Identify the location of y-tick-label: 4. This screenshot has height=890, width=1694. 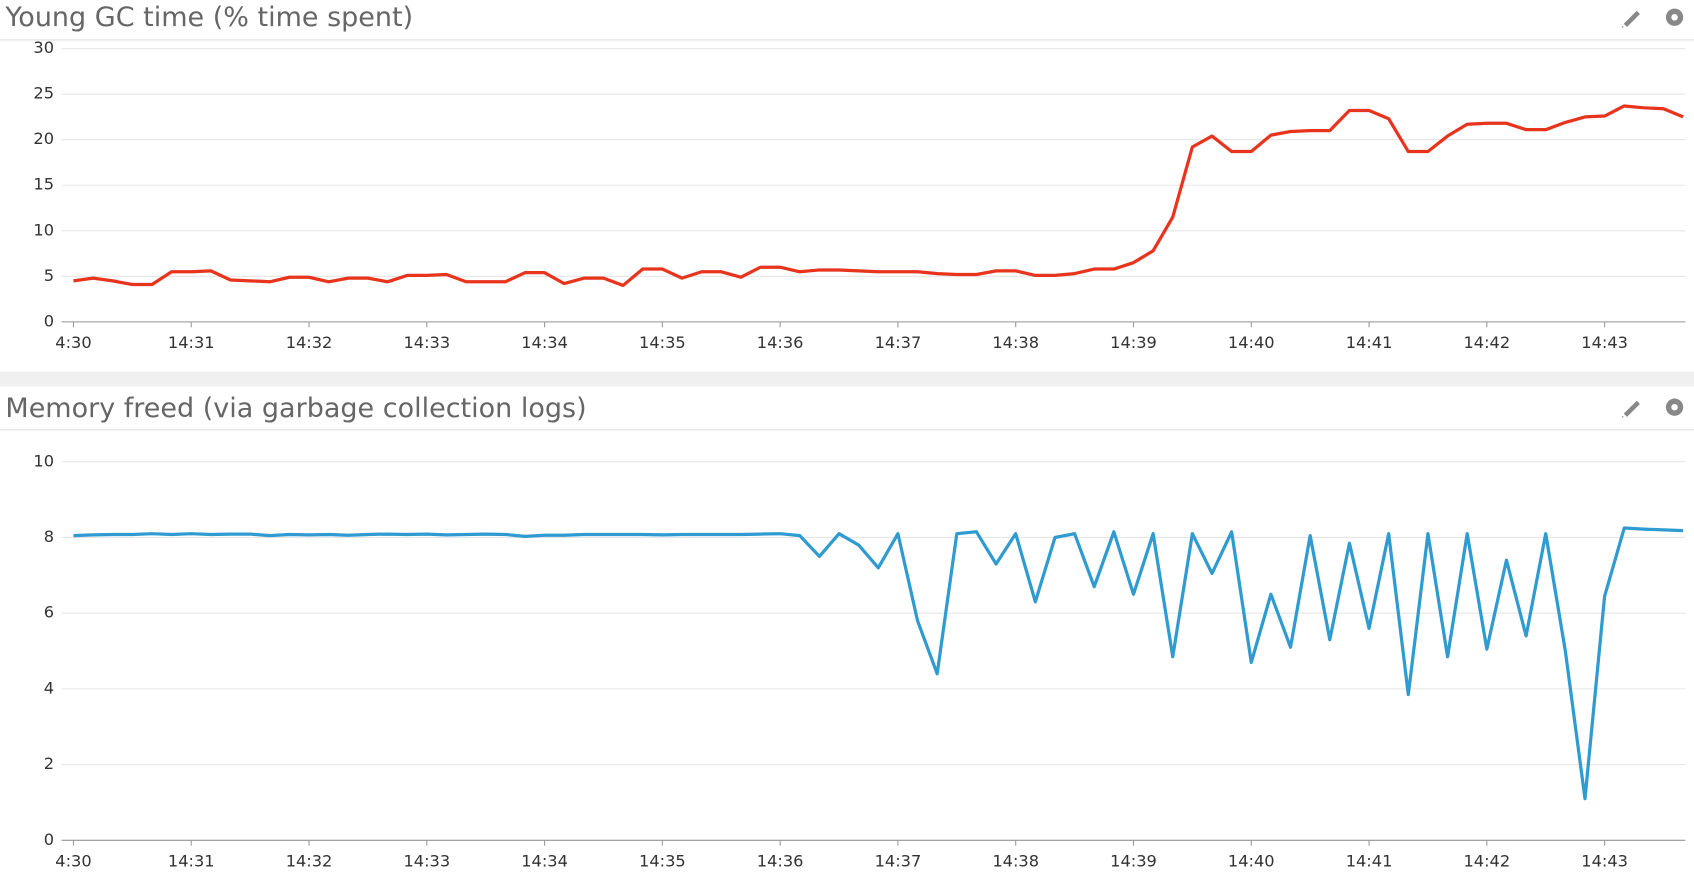
(49, 687).